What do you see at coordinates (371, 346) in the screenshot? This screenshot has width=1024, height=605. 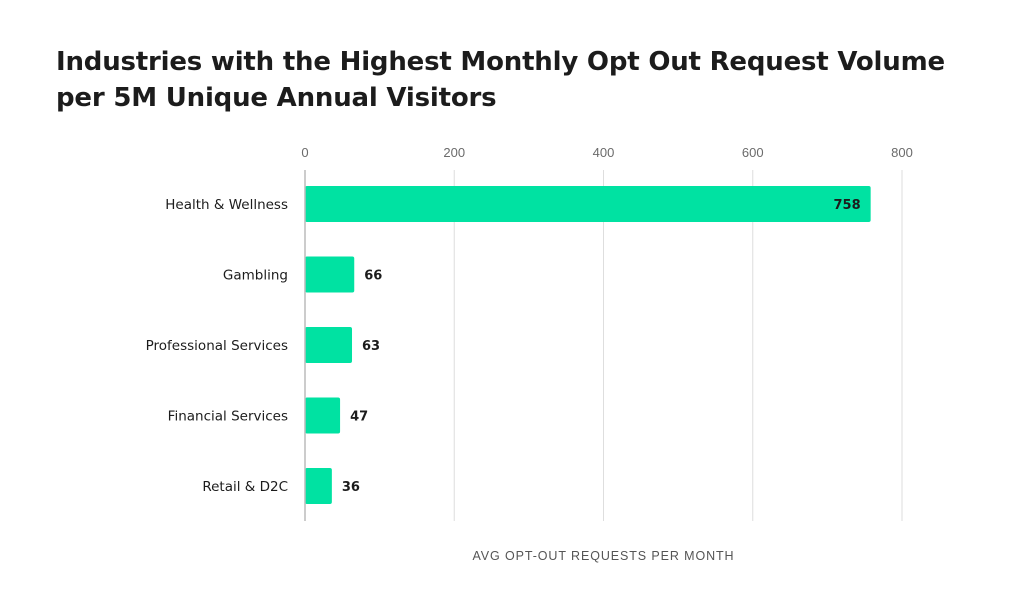 I see `value-label-2: 63` at bounding box center [371, 346].